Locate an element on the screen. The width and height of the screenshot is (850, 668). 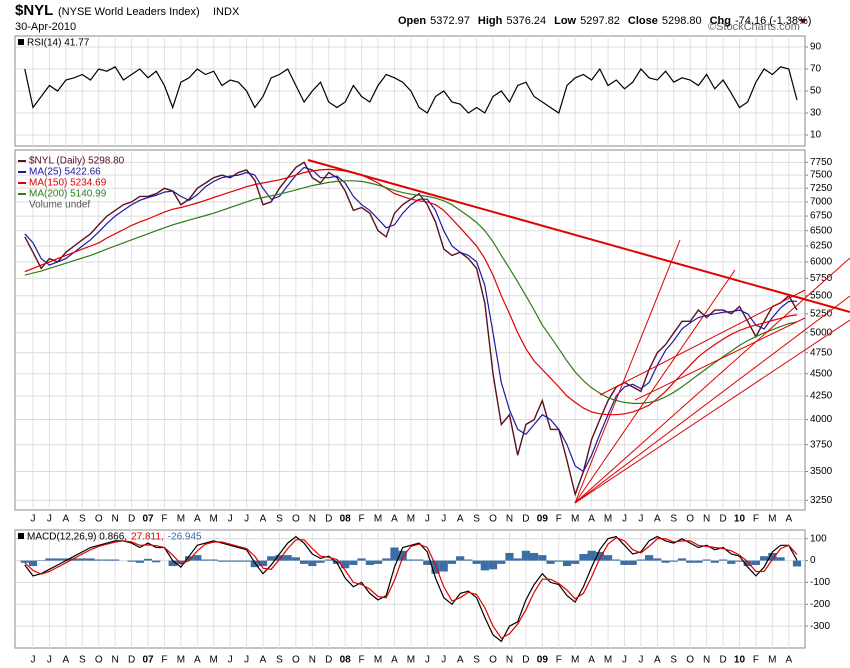
y-tick-label: 50 is located at coordinates (816, 91).